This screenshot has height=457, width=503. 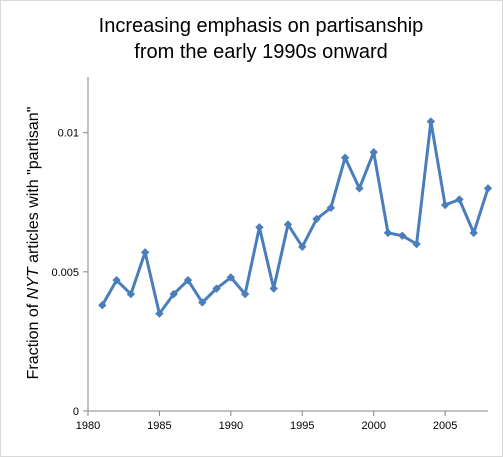 I want to click on x-tick-label: 1995, so click(x=302, y=426).